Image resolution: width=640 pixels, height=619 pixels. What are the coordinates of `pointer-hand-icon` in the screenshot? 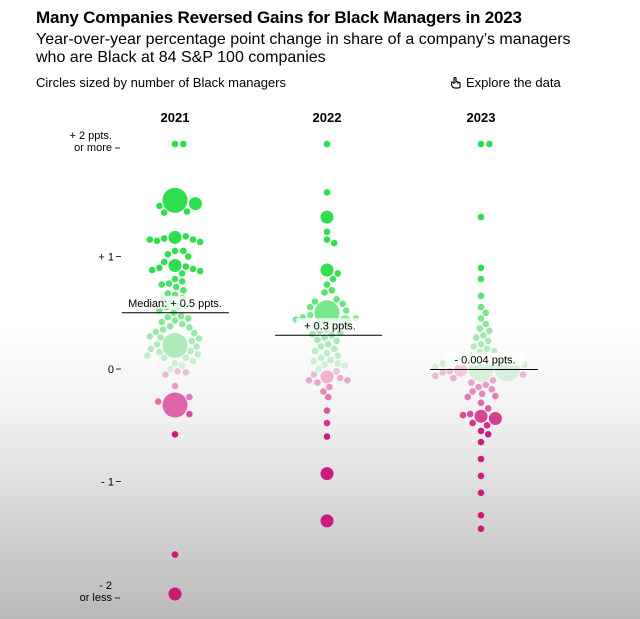 It's located at (456, 82).